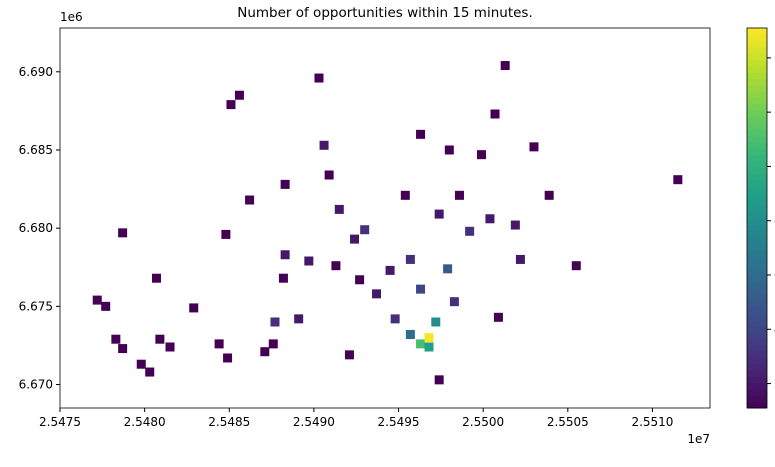 This screenshot has width=775, height=467. What do you see at coordinates (229, 422) in the screenshot?
I see `x-tick-label: 2.5485` at bounding box center [229, 422].